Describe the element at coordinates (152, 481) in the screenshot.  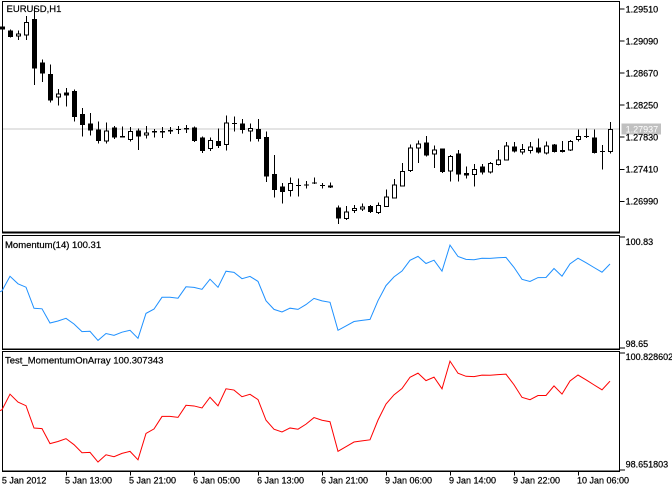
I see `svg-text: 5 Jan 21:00` at that location.